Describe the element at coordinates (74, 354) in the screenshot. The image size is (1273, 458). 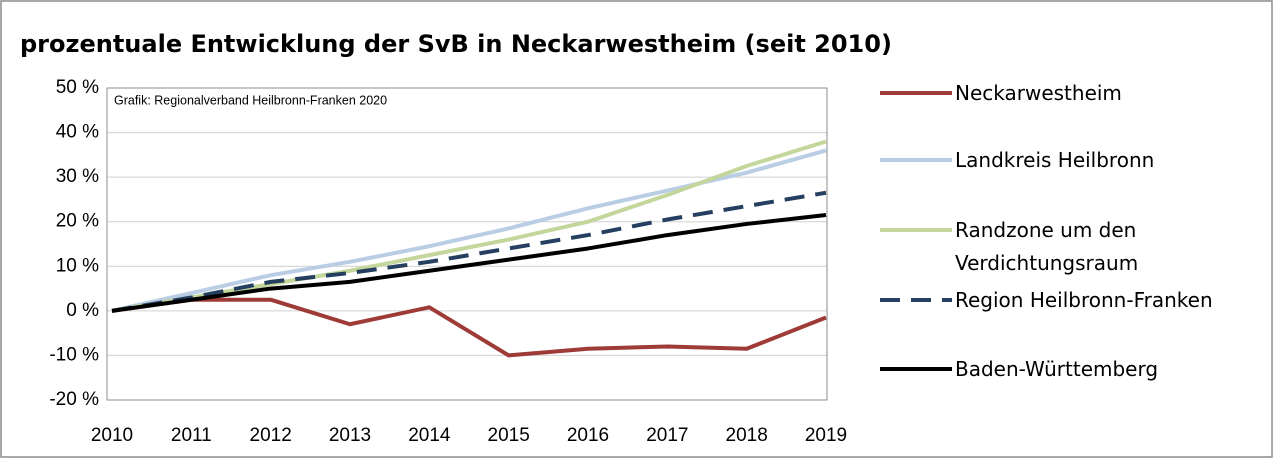
I see `y-tick-label: -10 %` at that location.